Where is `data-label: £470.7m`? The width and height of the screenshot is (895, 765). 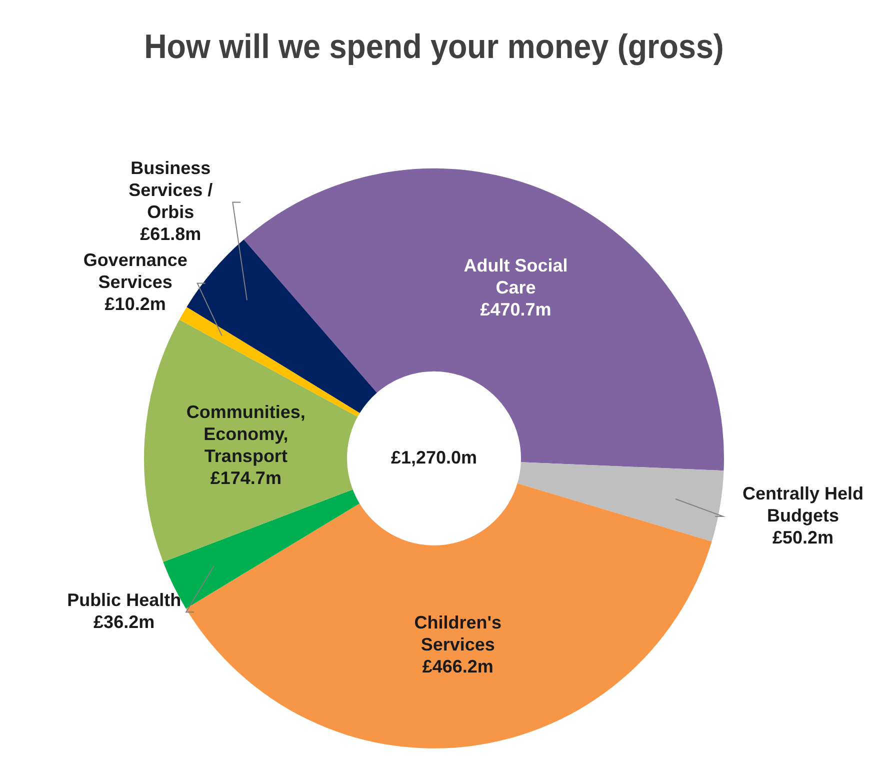
data-label: £470.7m is located at coordinates (516, 310).